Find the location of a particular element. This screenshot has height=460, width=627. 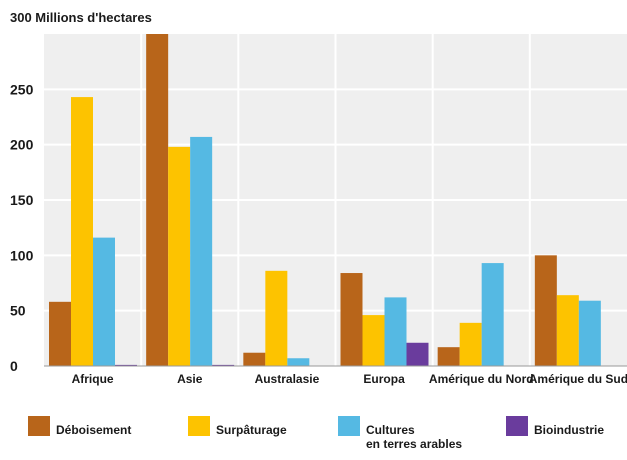

y-tick-label: 100 is located at coordinates (22, 255).